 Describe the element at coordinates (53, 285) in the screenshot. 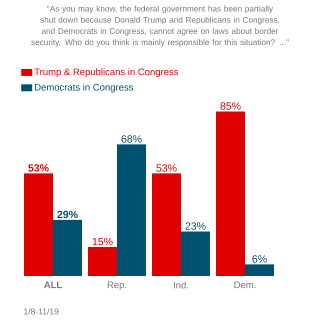

I see `x-tick-label: ALL` at that location.